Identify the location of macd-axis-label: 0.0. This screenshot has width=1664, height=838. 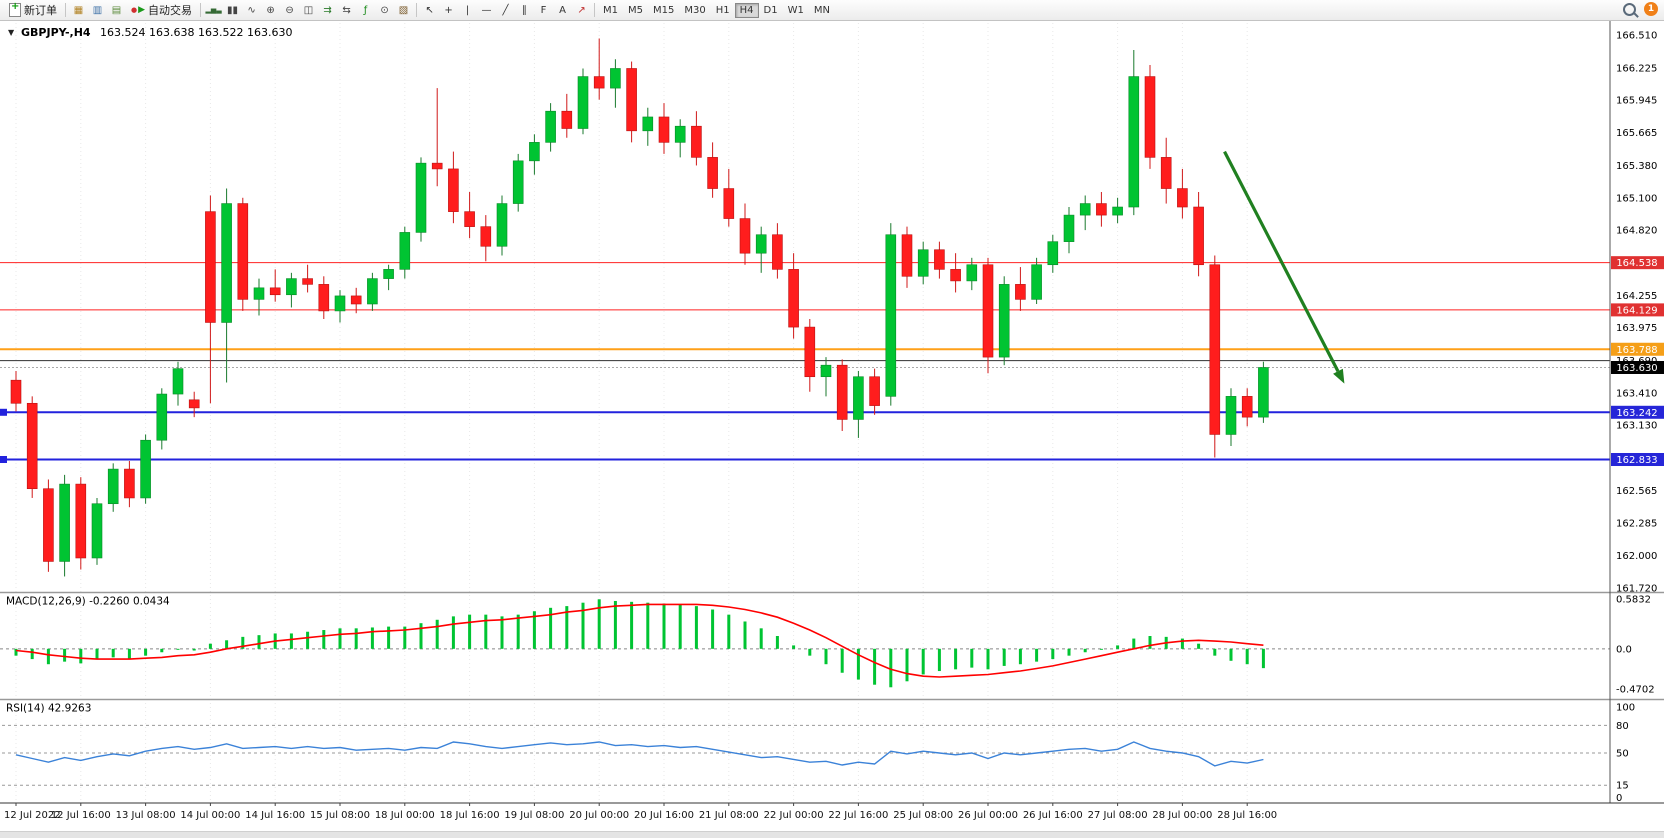
(1624, 649).